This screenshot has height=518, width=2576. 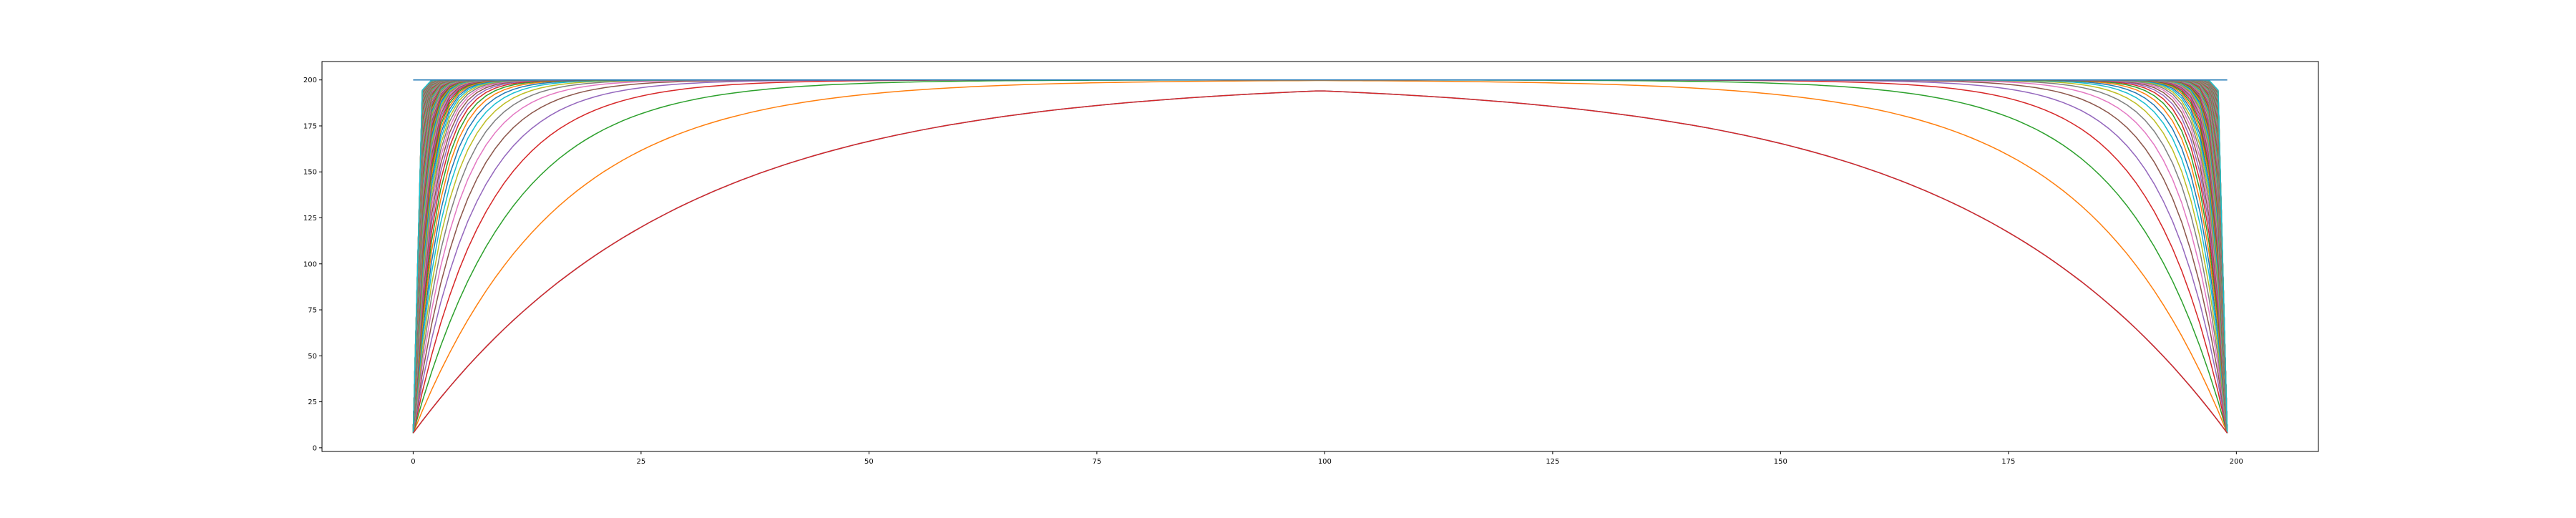 What do you see at coordinates (413, 462) in the screenshot?
I see `x-tick-label: 0` at bounding box center [413, 462].